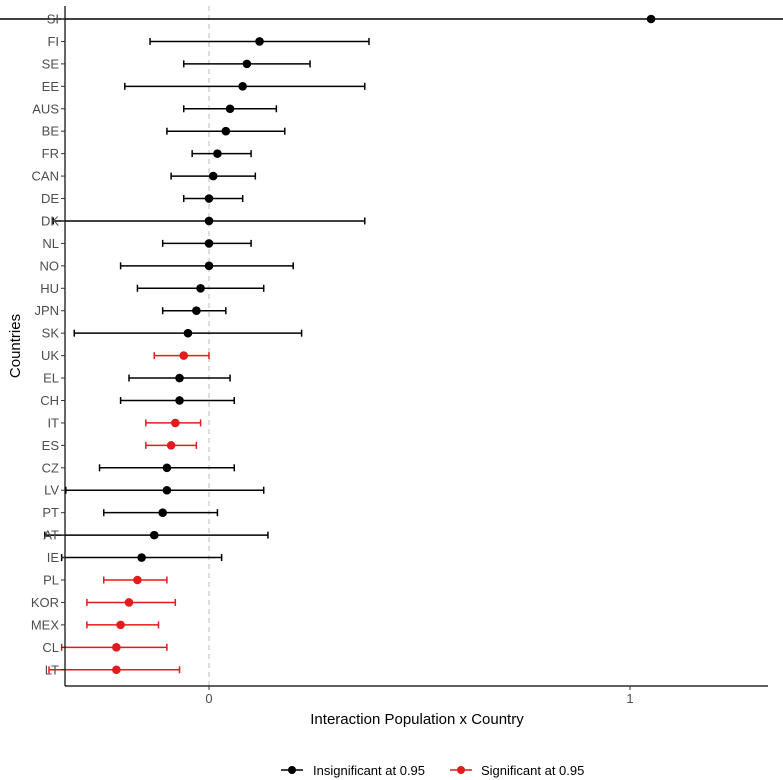 The image size is (783, 780). I want to click on y-tick-label: PT, so click(50, 512).